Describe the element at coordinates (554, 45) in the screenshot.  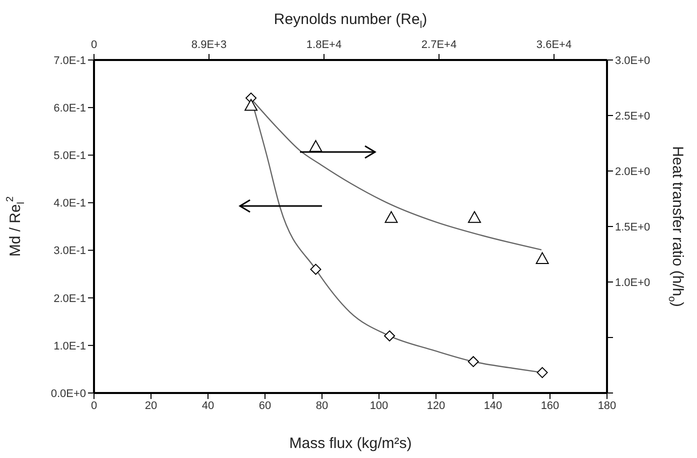
I see `x2-tick-label: 3.6E+4` at that location.